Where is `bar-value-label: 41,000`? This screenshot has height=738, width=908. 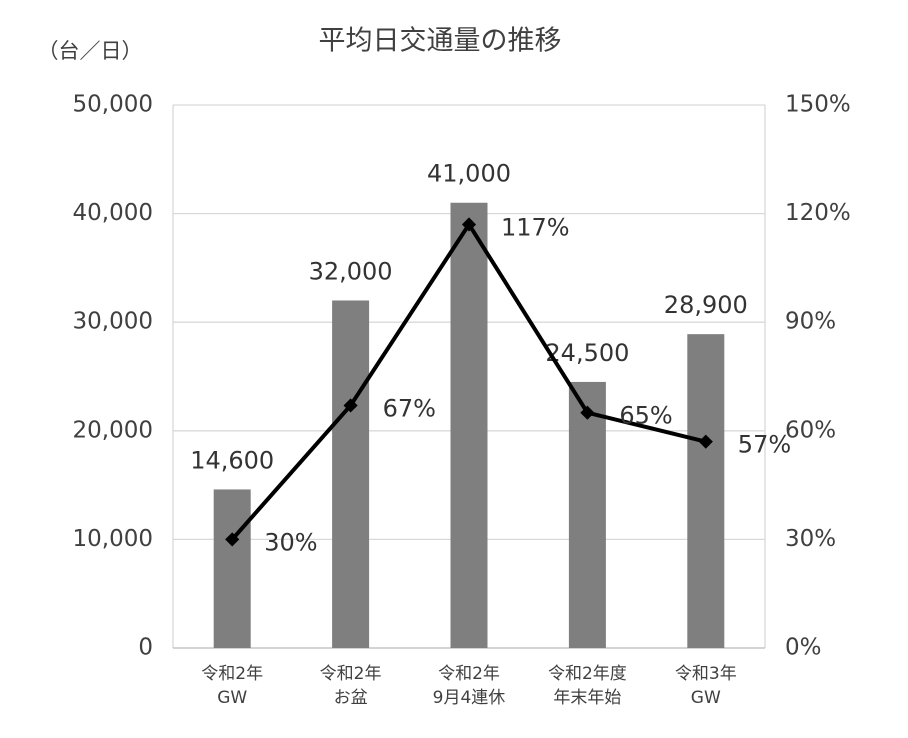 bar-value-label: 41,000 is located at coordinates (469, 174).